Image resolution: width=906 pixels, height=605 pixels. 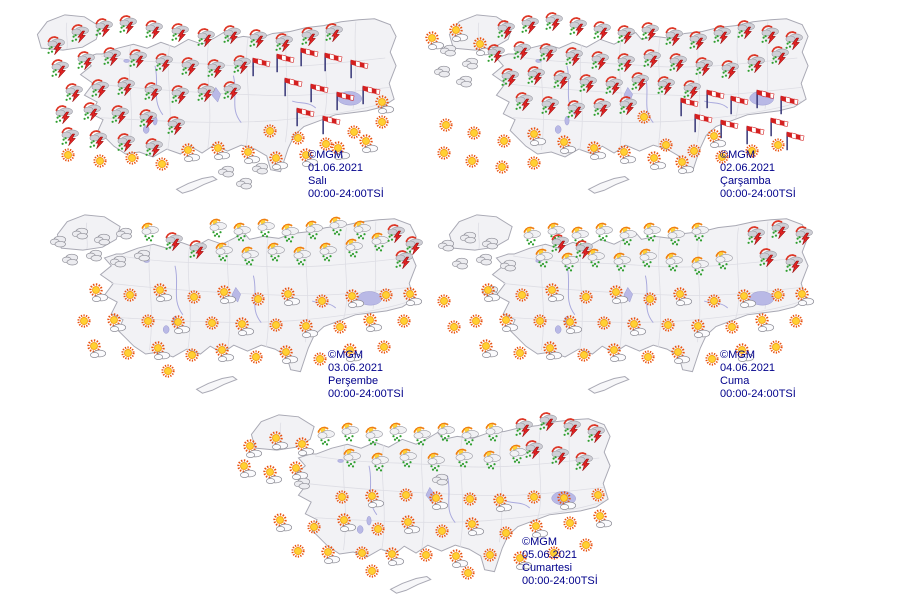 I want to click on time-range-label: 00:00-24:00TSİ, so click(x=346, y=194).